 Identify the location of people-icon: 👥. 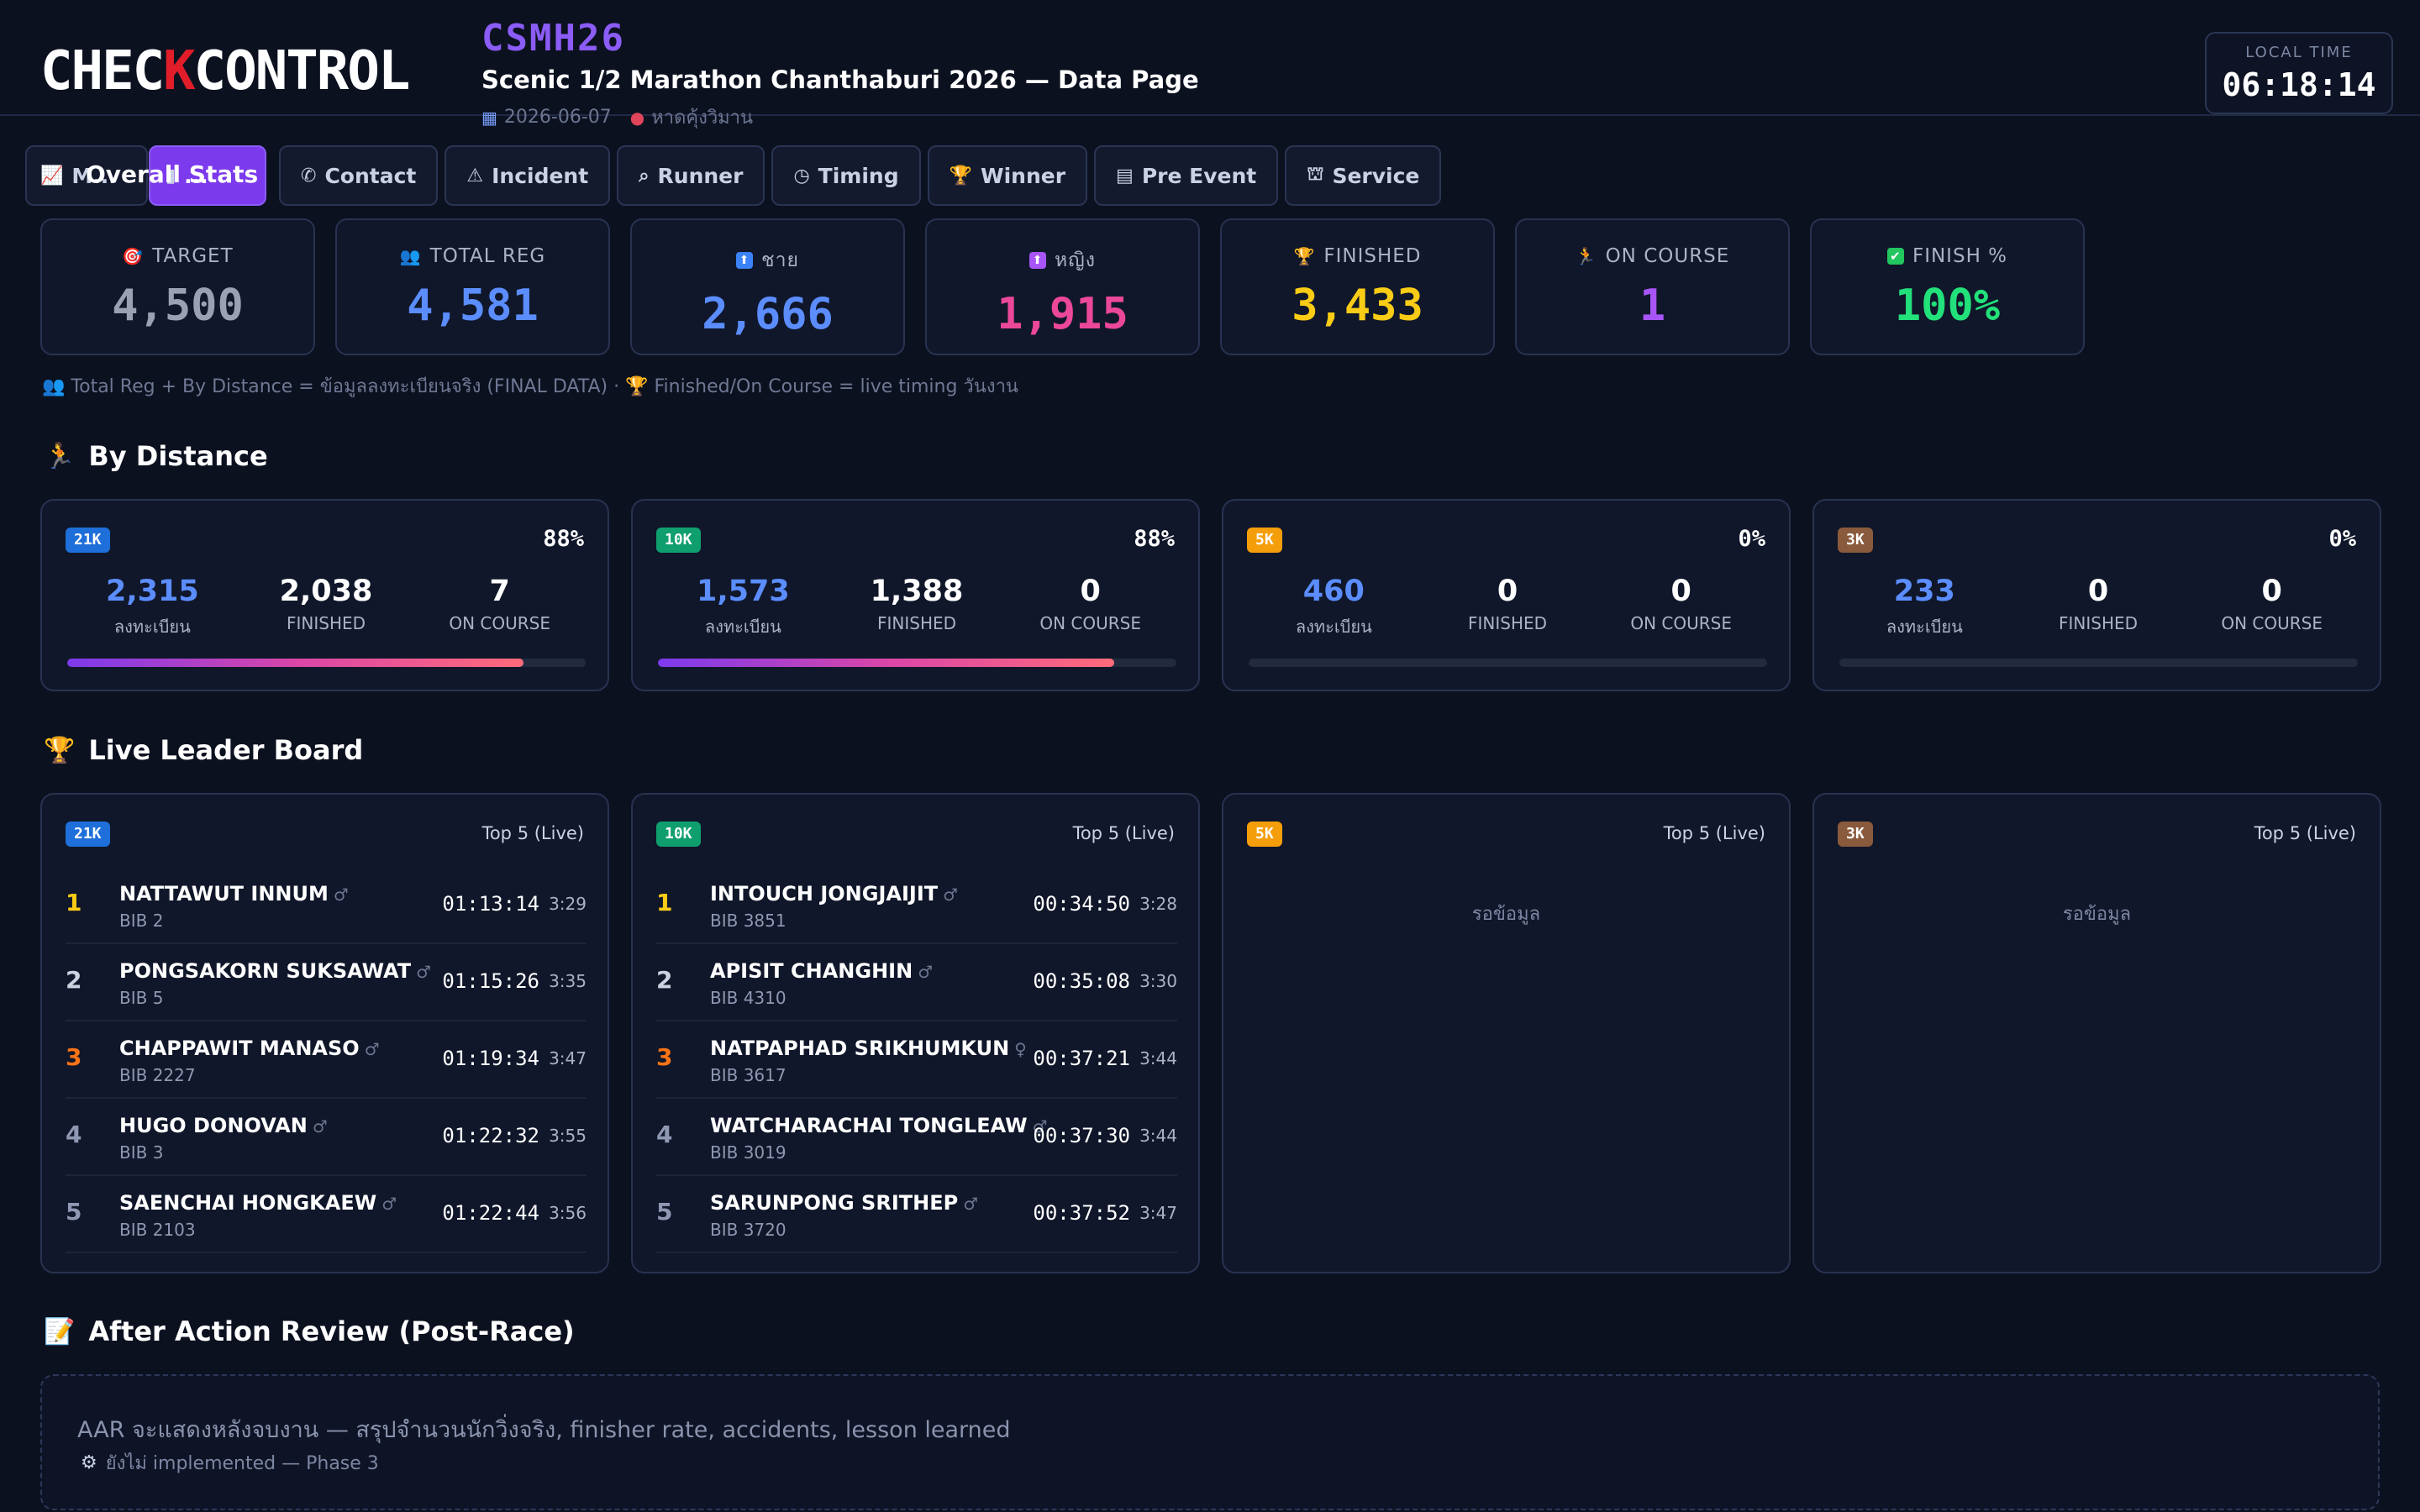
(411, 256).